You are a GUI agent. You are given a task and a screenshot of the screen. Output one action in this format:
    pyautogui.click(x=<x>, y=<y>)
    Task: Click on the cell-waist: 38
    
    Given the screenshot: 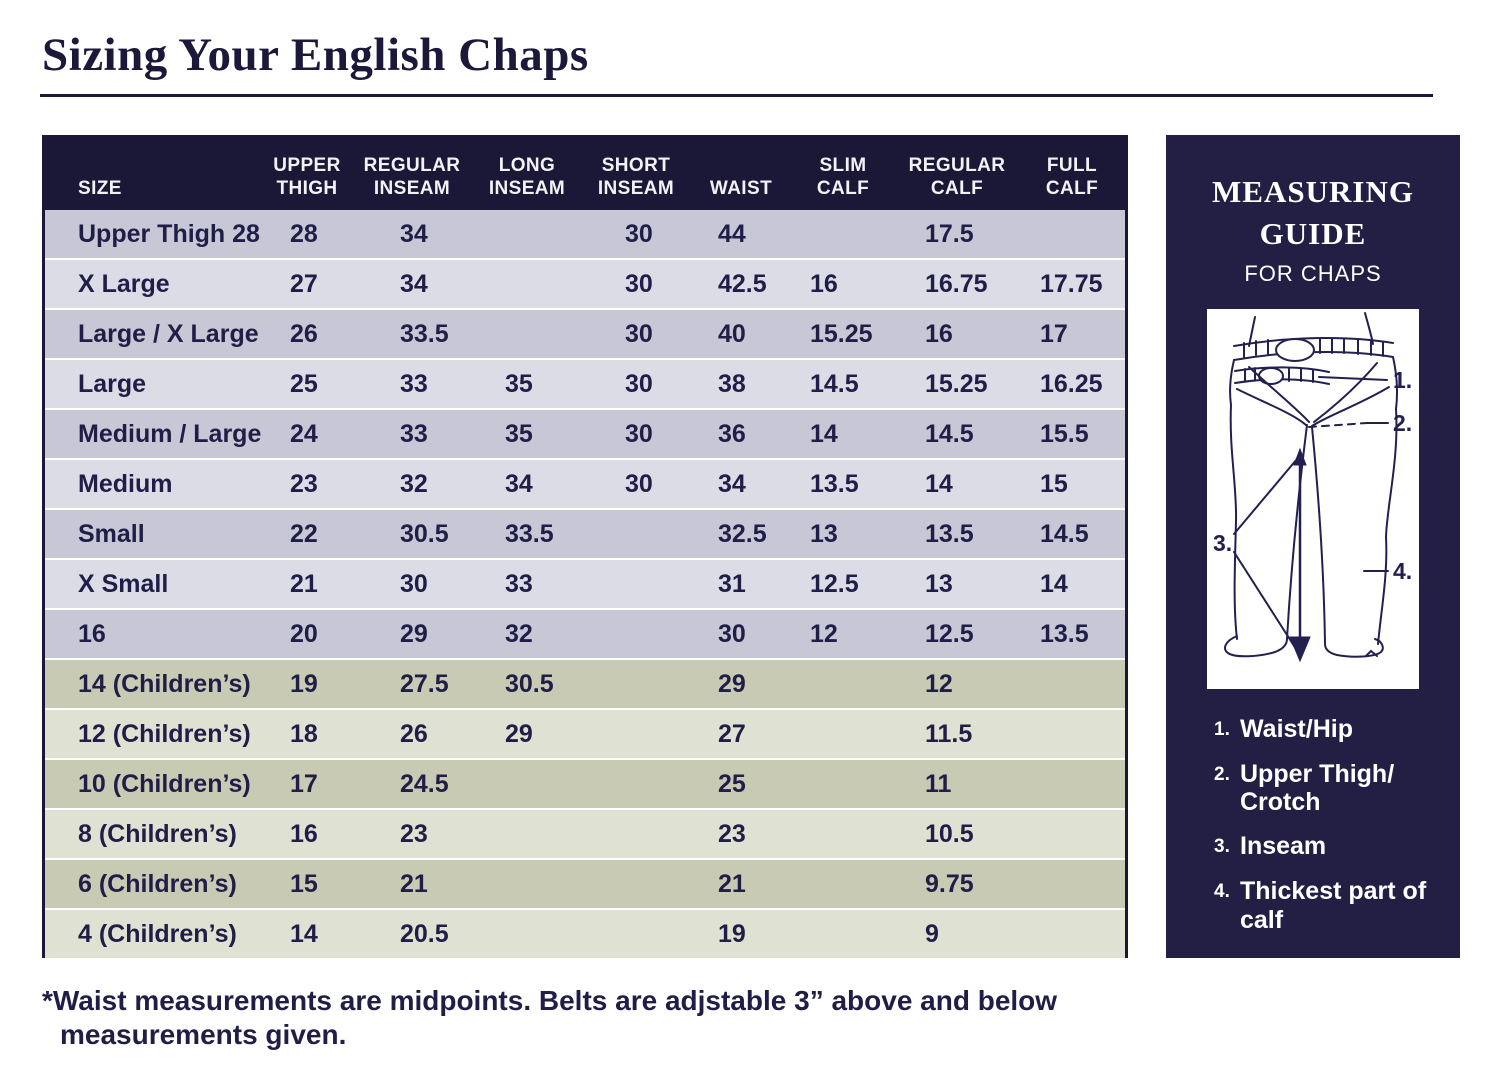 What is the action you would take?
    pyautogui.click(x=732, y=383)
    